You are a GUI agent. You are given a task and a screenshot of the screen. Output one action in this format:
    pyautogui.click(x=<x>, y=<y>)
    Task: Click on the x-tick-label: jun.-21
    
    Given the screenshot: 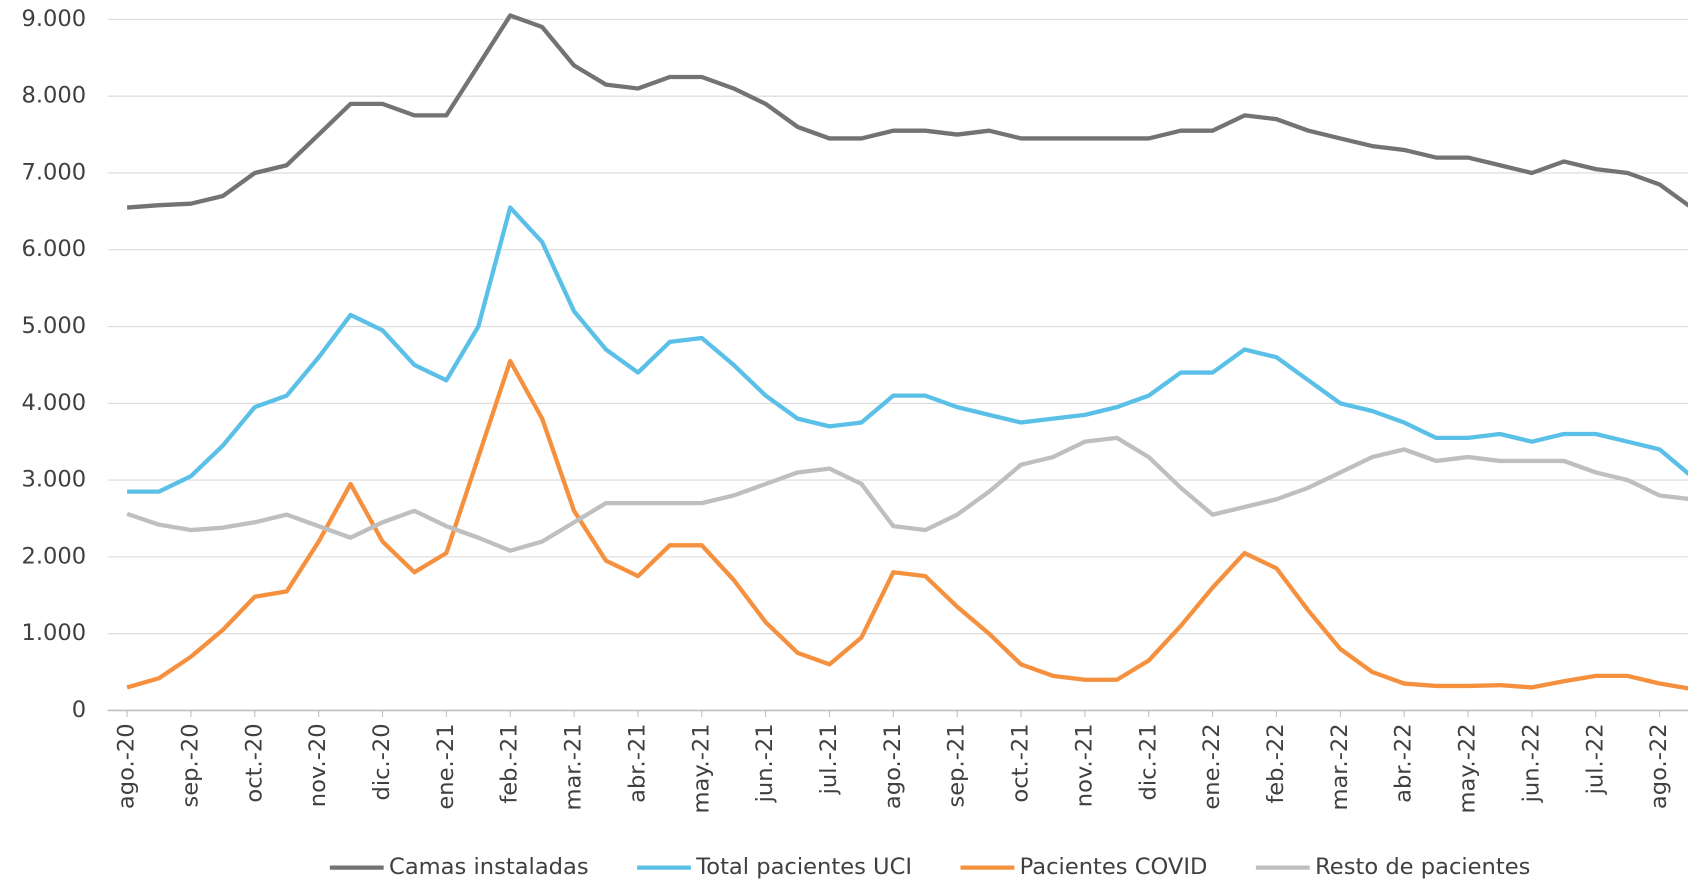 What is the action you would take?
    pyautogui.click(x=765, y=763)
    